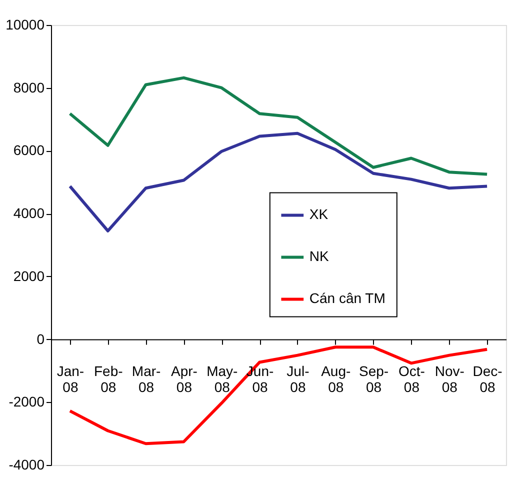  I want to click on y-tick-label: -4000, so click(26, 464).